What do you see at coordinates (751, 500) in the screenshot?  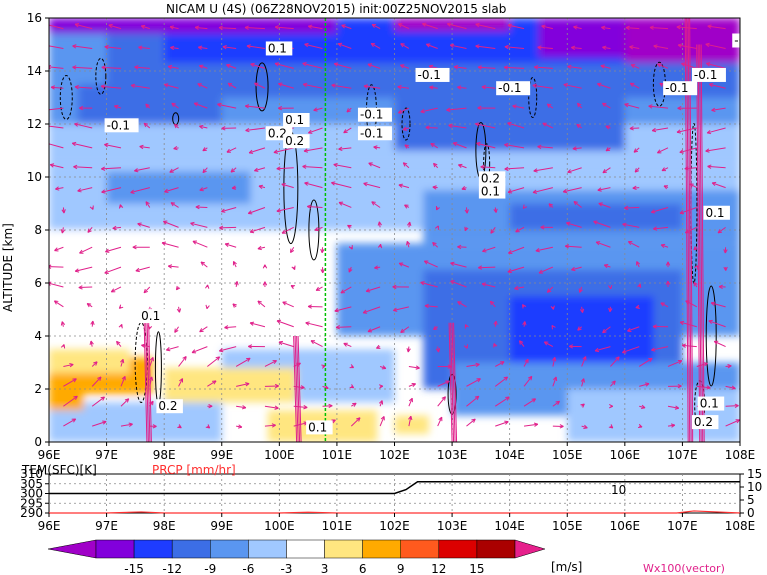 I see `surface-right-tick-label: 5` at bounding box center [751, 500].